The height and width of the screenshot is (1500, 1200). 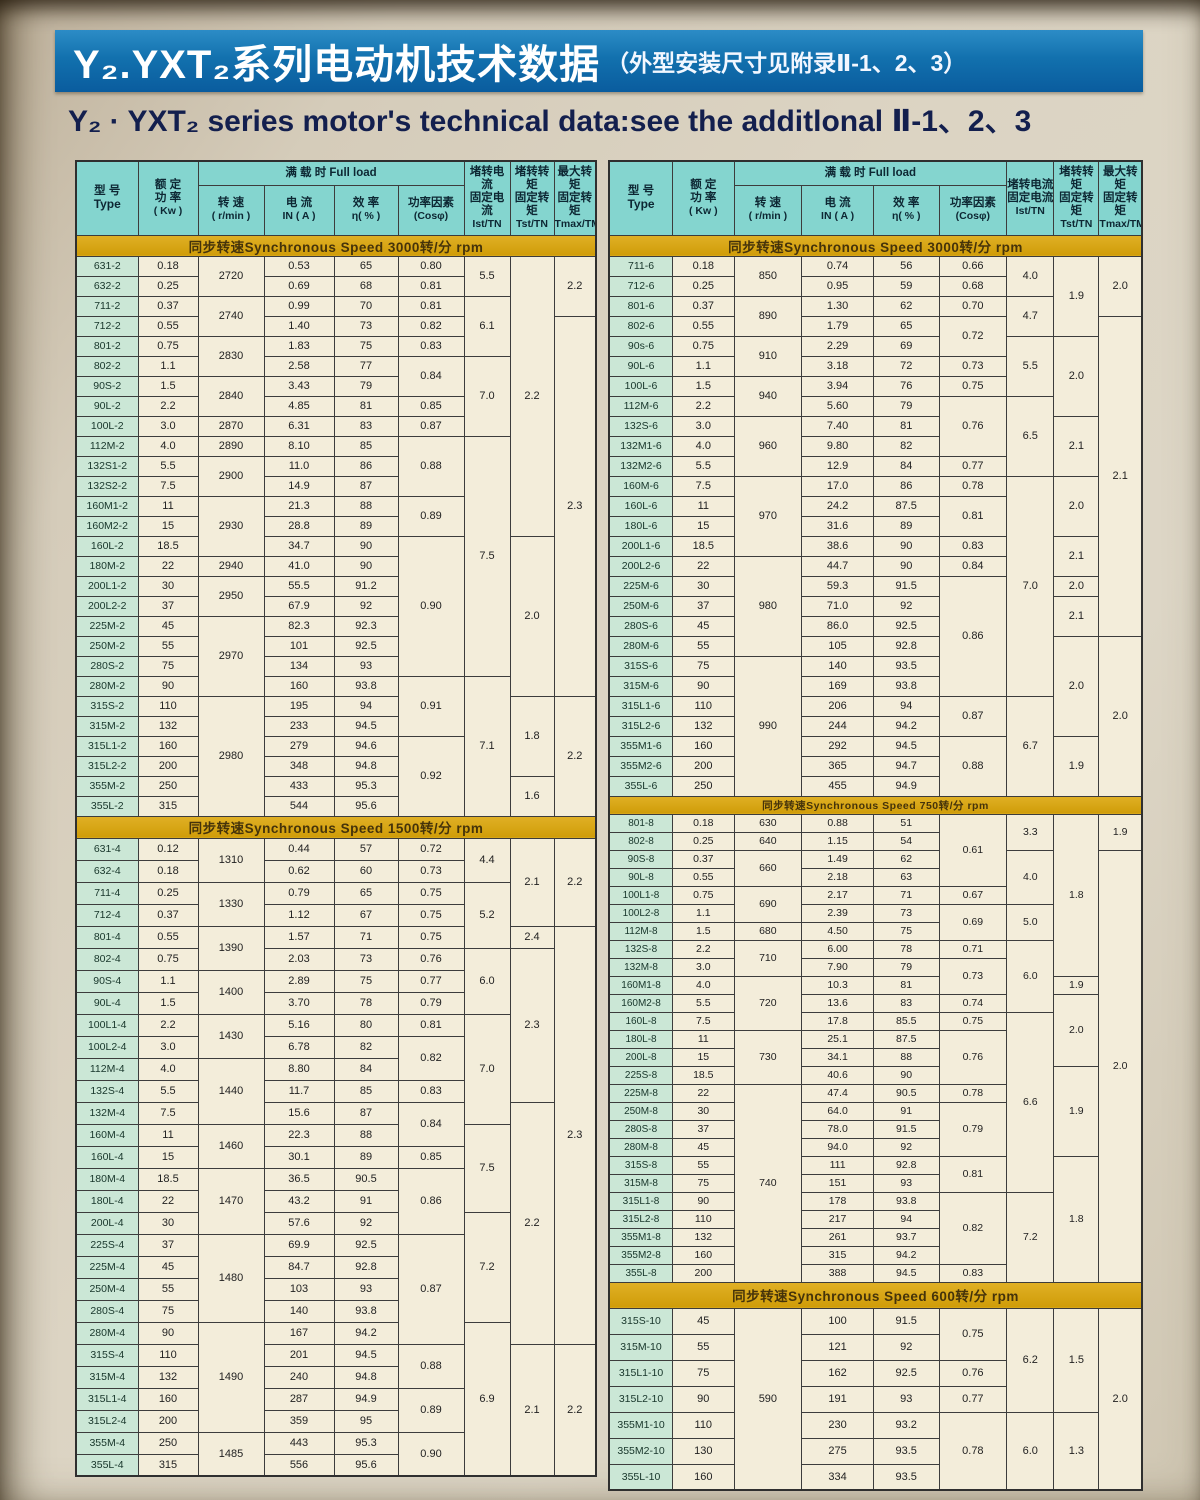 I want to click on table-row: 802-4 0.75 2.03 73 0.76 6.0 2.3, so click(x=335, y=1025).